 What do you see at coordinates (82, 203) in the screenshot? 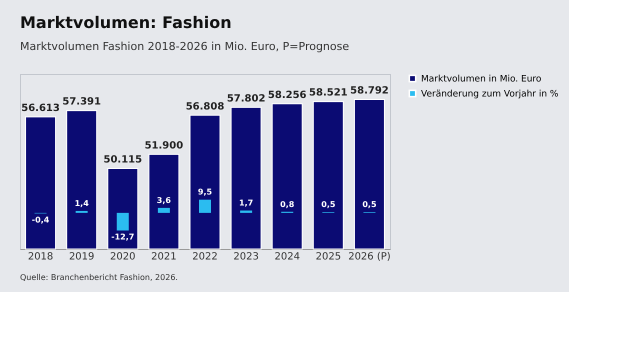
I see `data-label: 1,4` at bounding box center [82, 203].